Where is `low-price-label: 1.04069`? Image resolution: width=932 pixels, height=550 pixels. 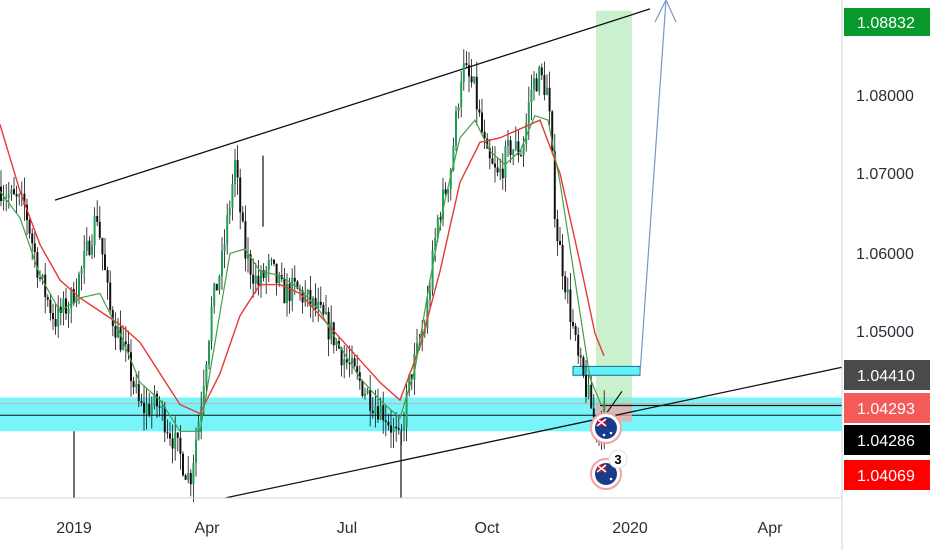
low-price-label: 1.04069 is located at coordinates (886, 476).